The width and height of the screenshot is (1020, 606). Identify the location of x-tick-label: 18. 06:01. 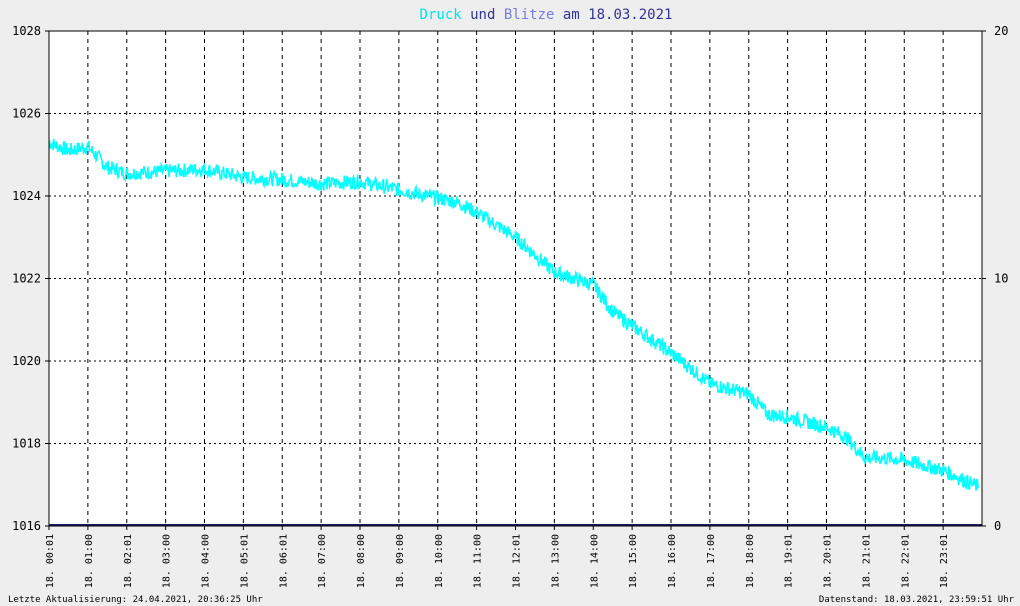
(283, 561).